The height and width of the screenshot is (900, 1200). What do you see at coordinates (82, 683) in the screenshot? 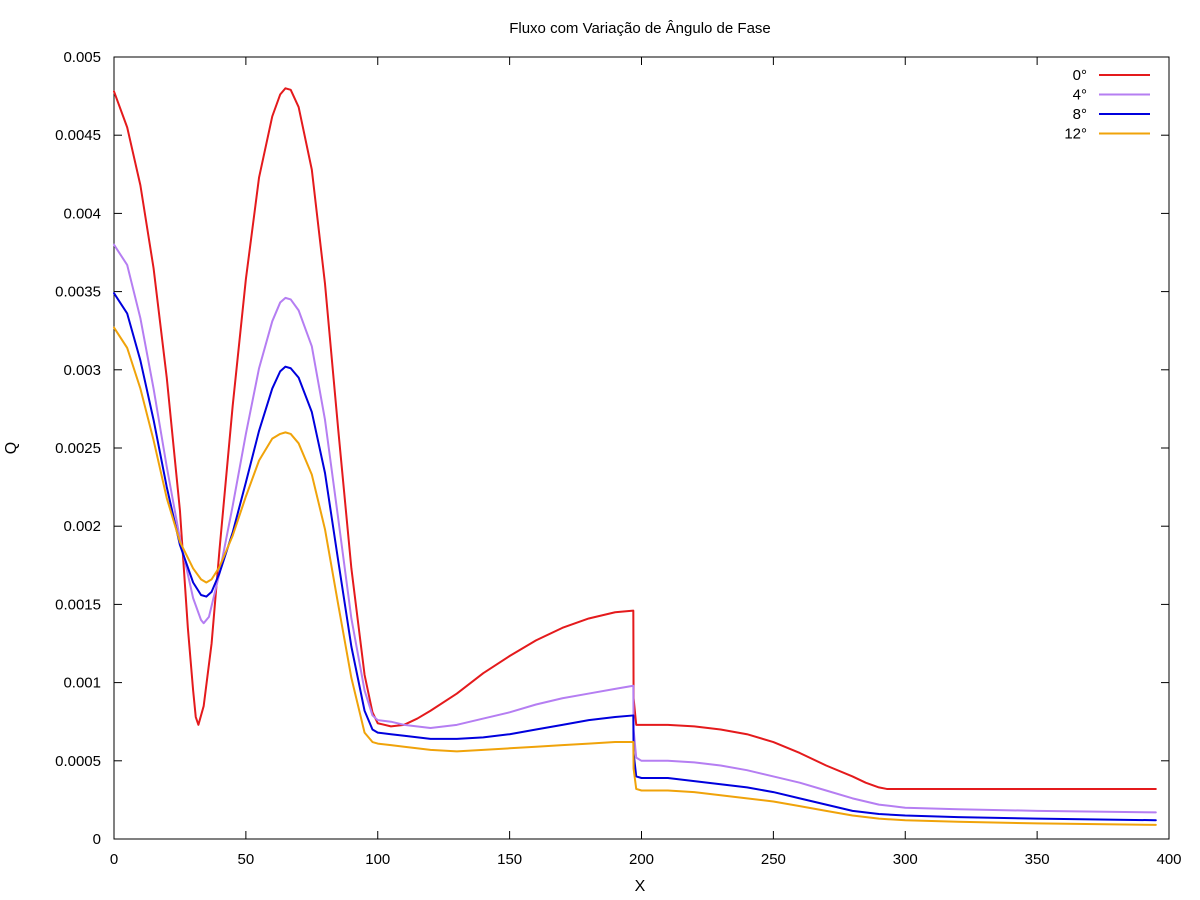
I see `y-tick-label: 0.001` at bounding box center [82, 683].